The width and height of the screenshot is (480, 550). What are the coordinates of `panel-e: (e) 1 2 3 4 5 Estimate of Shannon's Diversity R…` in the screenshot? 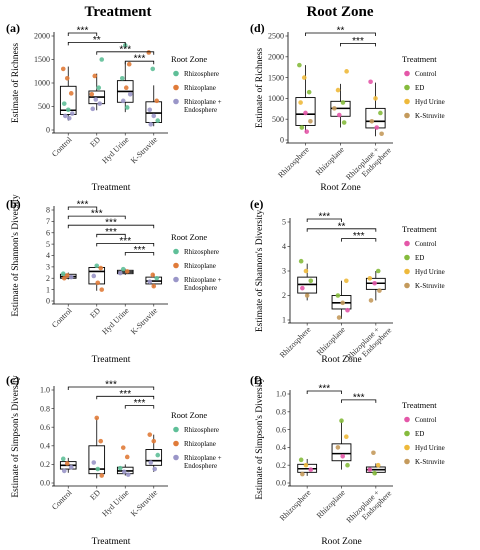 It's located at (347, 281).